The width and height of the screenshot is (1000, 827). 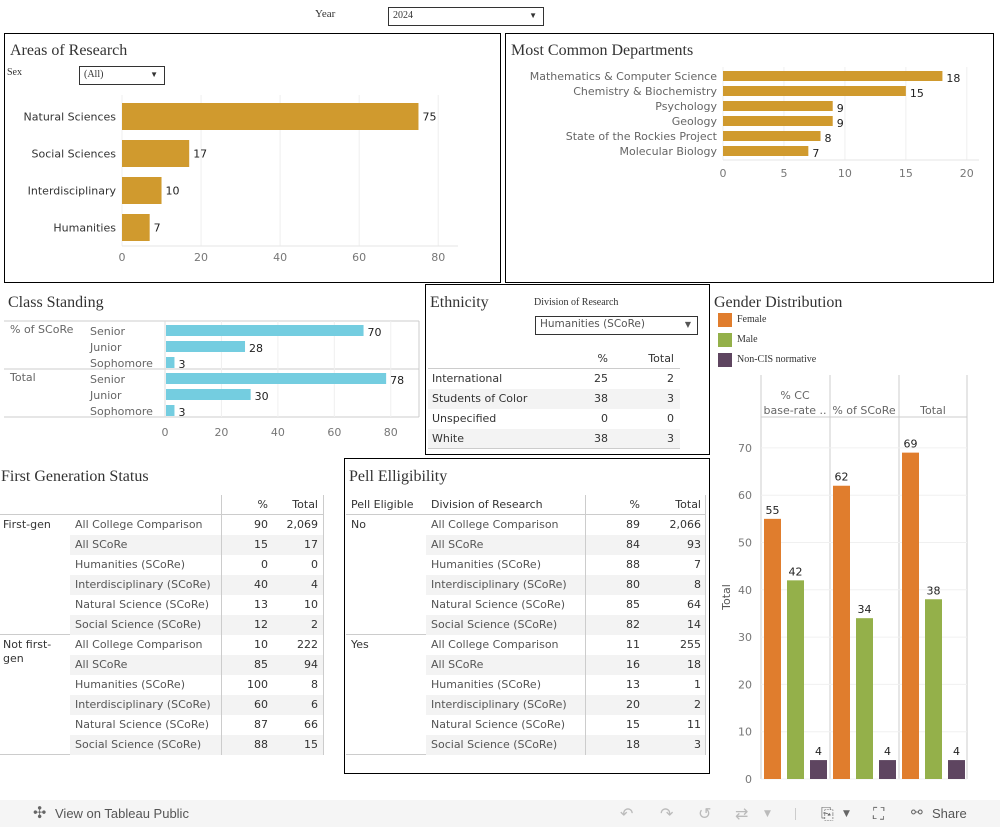 I want to click on table-row: Natural Science (SCoRe) 13 10, so click(x=162, y=605).